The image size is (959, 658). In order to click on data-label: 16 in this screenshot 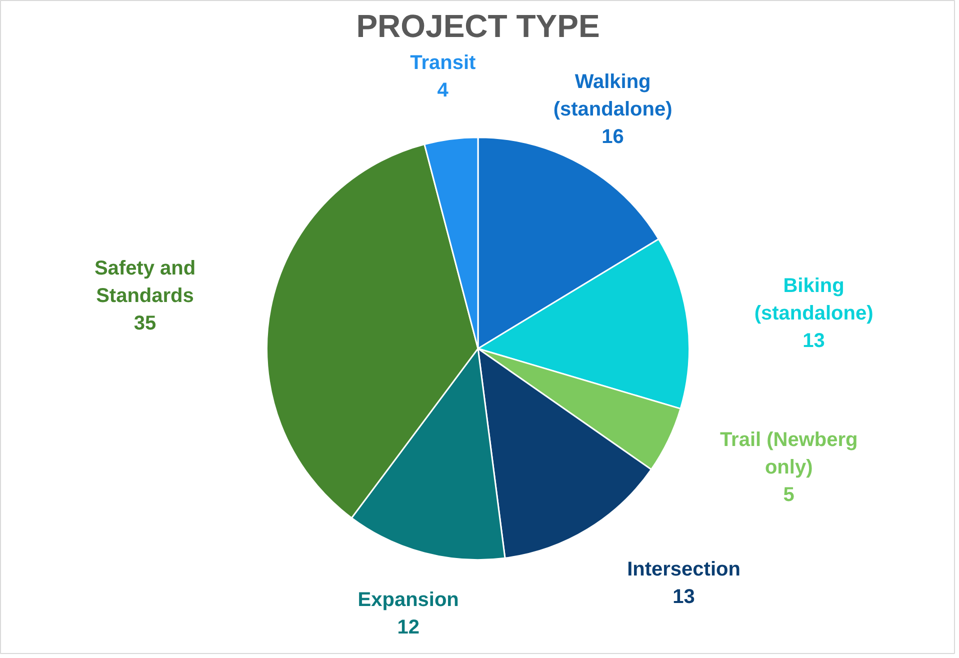, I will do `click(613, 137)`.